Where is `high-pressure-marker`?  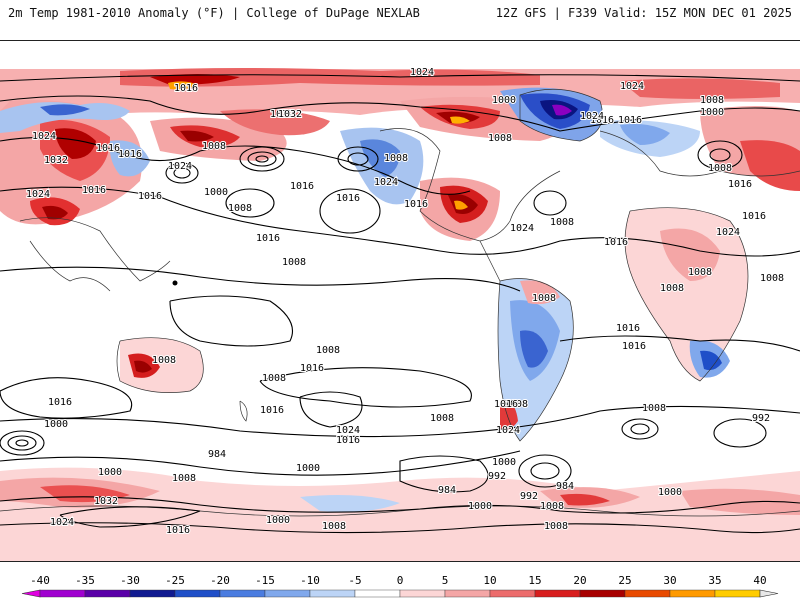 high-pressure-marker is located at coordinates (175, 283).